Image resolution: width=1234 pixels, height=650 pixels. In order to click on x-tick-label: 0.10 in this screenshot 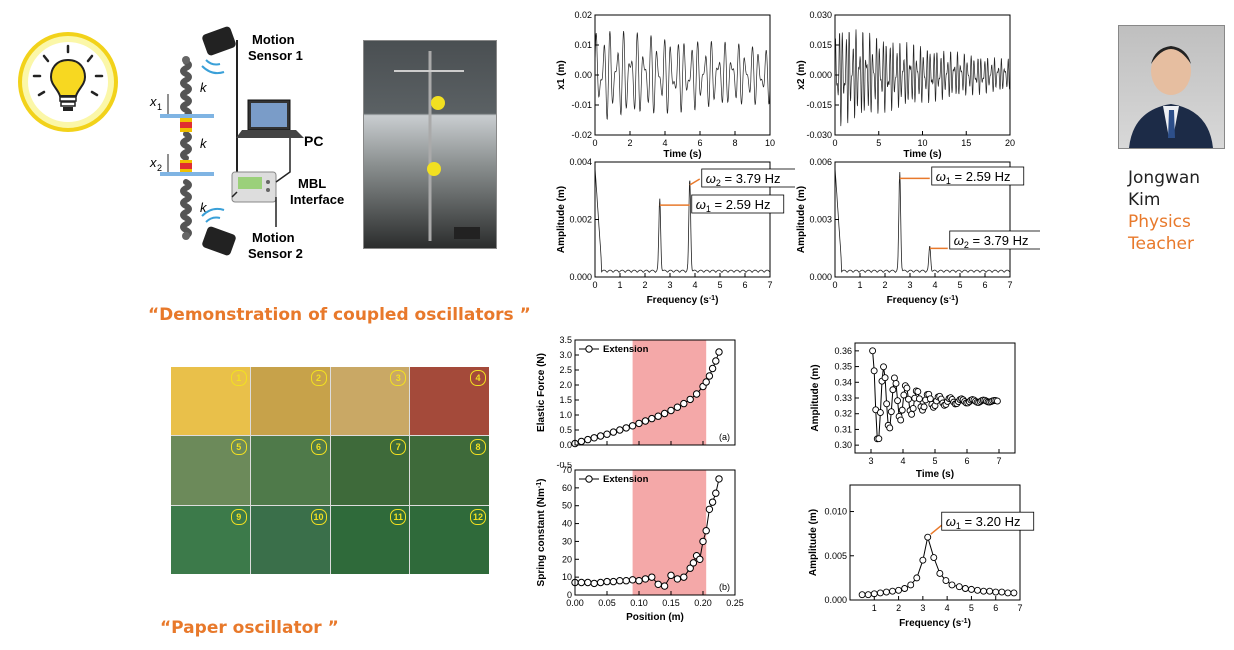, I will do `click(639, 603)`.